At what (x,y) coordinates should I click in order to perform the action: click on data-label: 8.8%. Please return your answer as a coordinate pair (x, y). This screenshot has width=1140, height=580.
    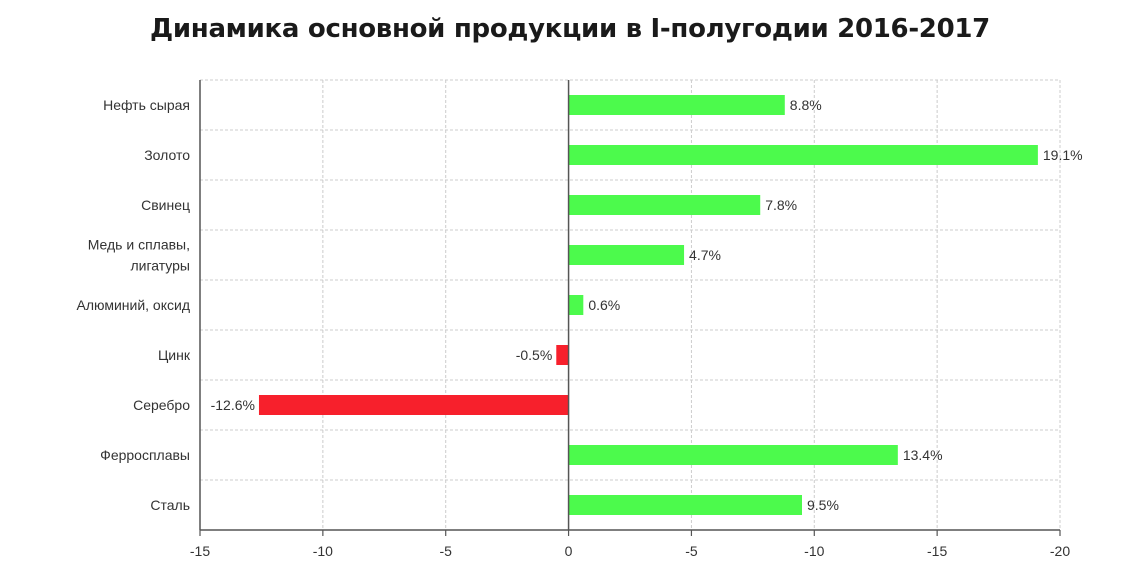
    Looking at the image, I should click on (806, 105).